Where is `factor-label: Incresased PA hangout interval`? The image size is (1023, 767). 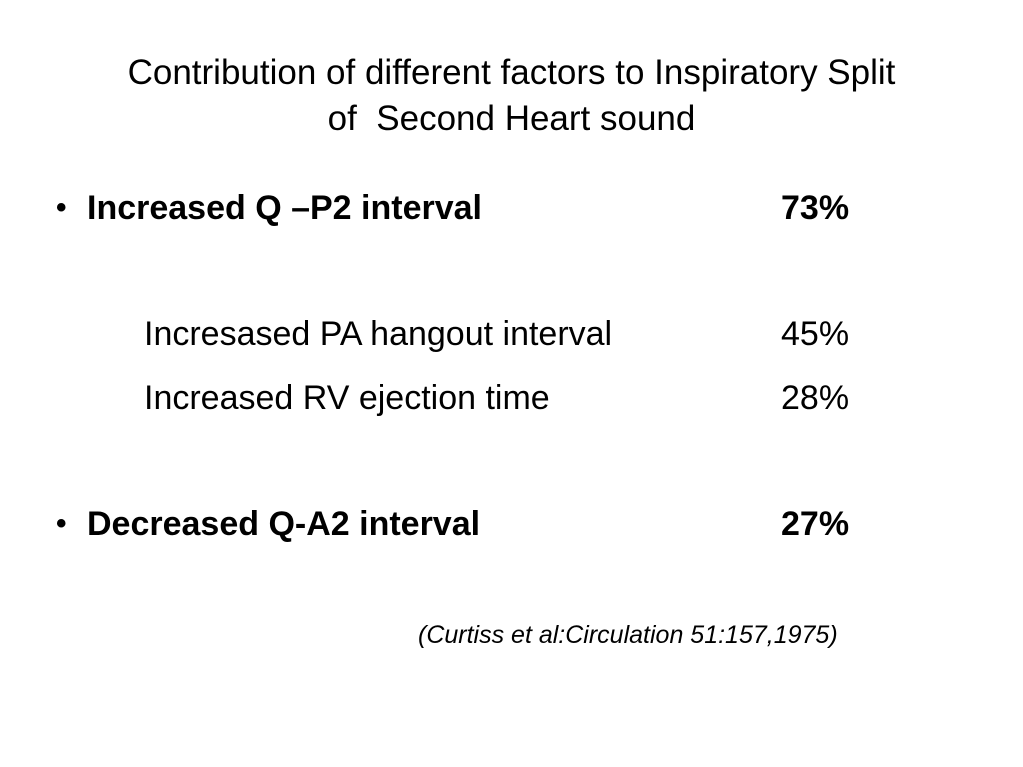 factor-label: Incresased PA hangout interval is located at coordinates (378, 334).